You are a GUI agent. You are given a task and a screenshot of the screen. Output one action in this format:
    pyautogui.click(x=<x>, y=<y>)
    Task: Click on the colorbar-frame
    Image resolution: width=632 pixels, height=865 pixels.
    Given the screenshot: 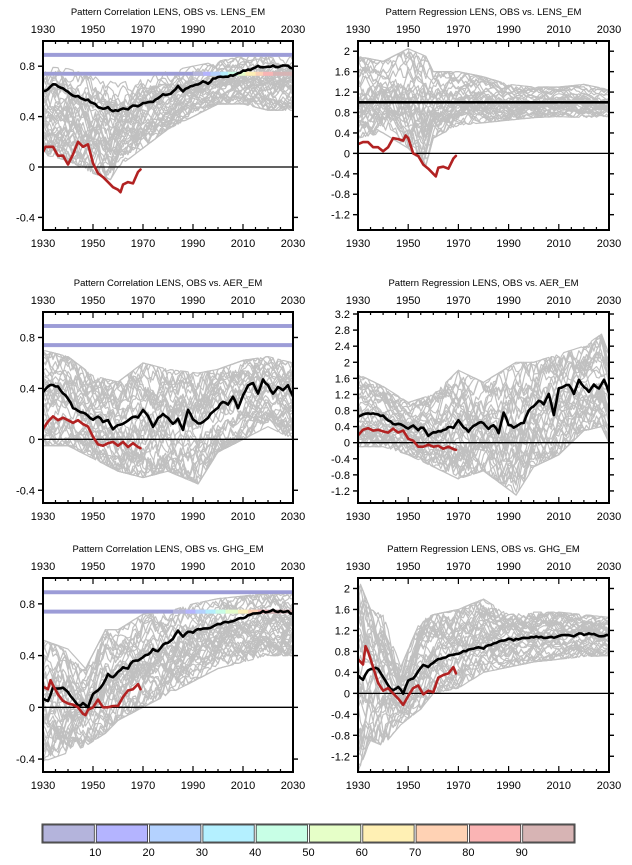 What is the action you would take?
    pyautogui.click(x=308, y=833)
    